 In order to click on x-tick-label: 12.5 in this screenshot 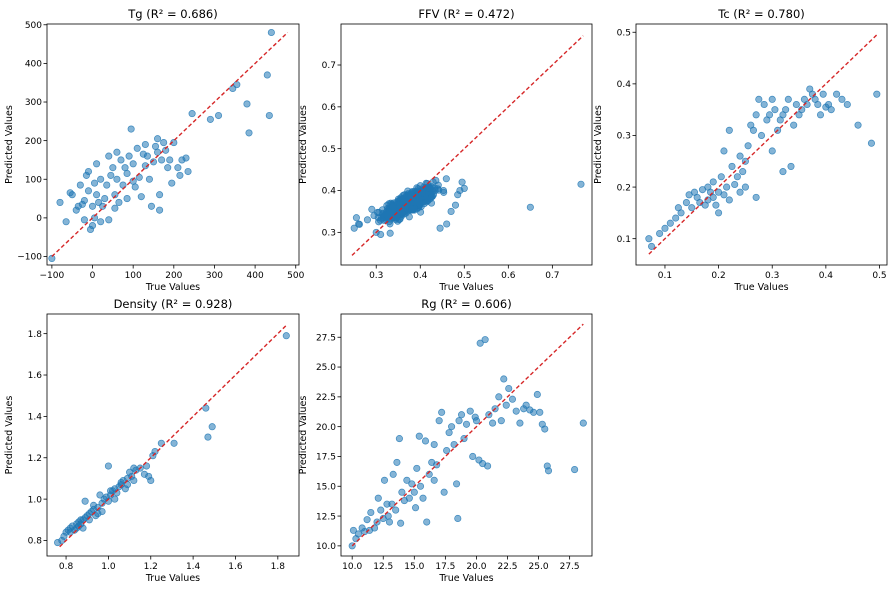, I will do `click(383, 567)`.